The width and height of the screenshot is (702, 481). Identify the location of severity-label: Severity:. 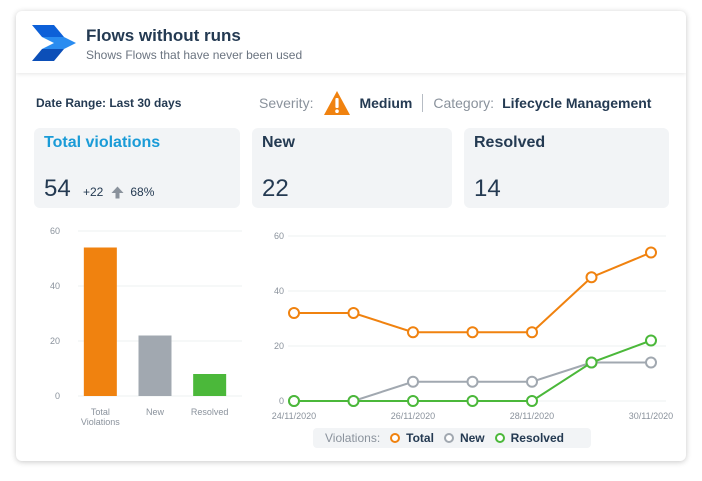
(286, 103).